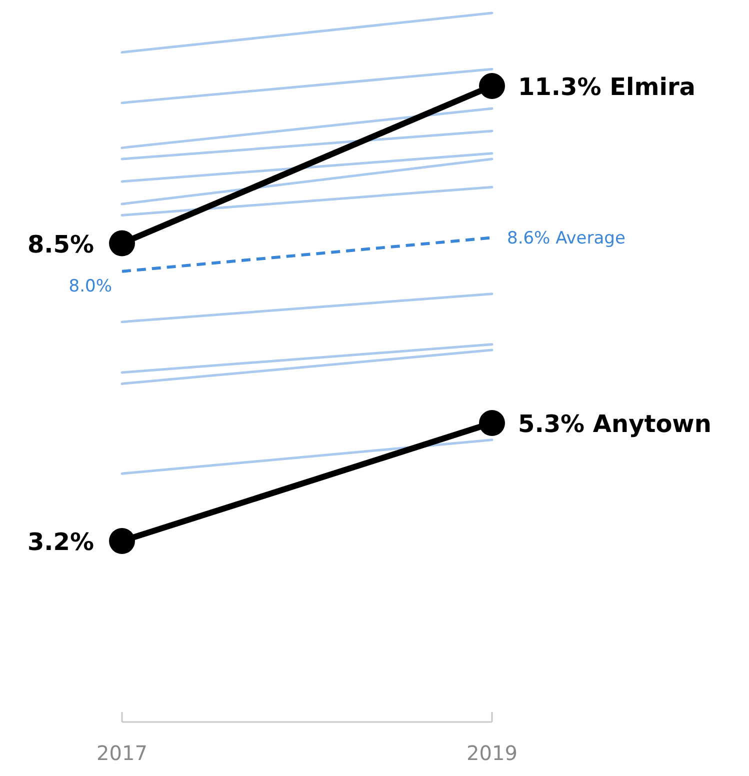 This screenshot has height=776, width=749. What do you see at coordinates (122, 753) in the screenshot?
I see `x-tick-label: 2017` at bounding box center [122, 753].